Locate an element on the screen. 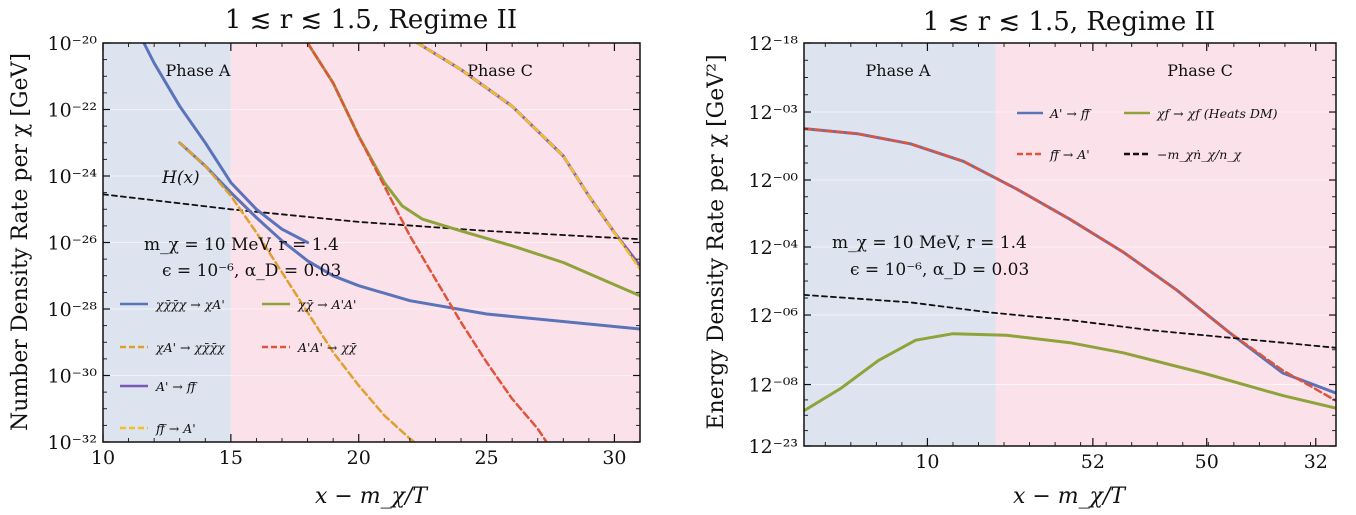 The image size is (1356, 515). left-params-line-1: m_χ = 10 MeV, r = 1.4 is located at coordinates (241, 245).